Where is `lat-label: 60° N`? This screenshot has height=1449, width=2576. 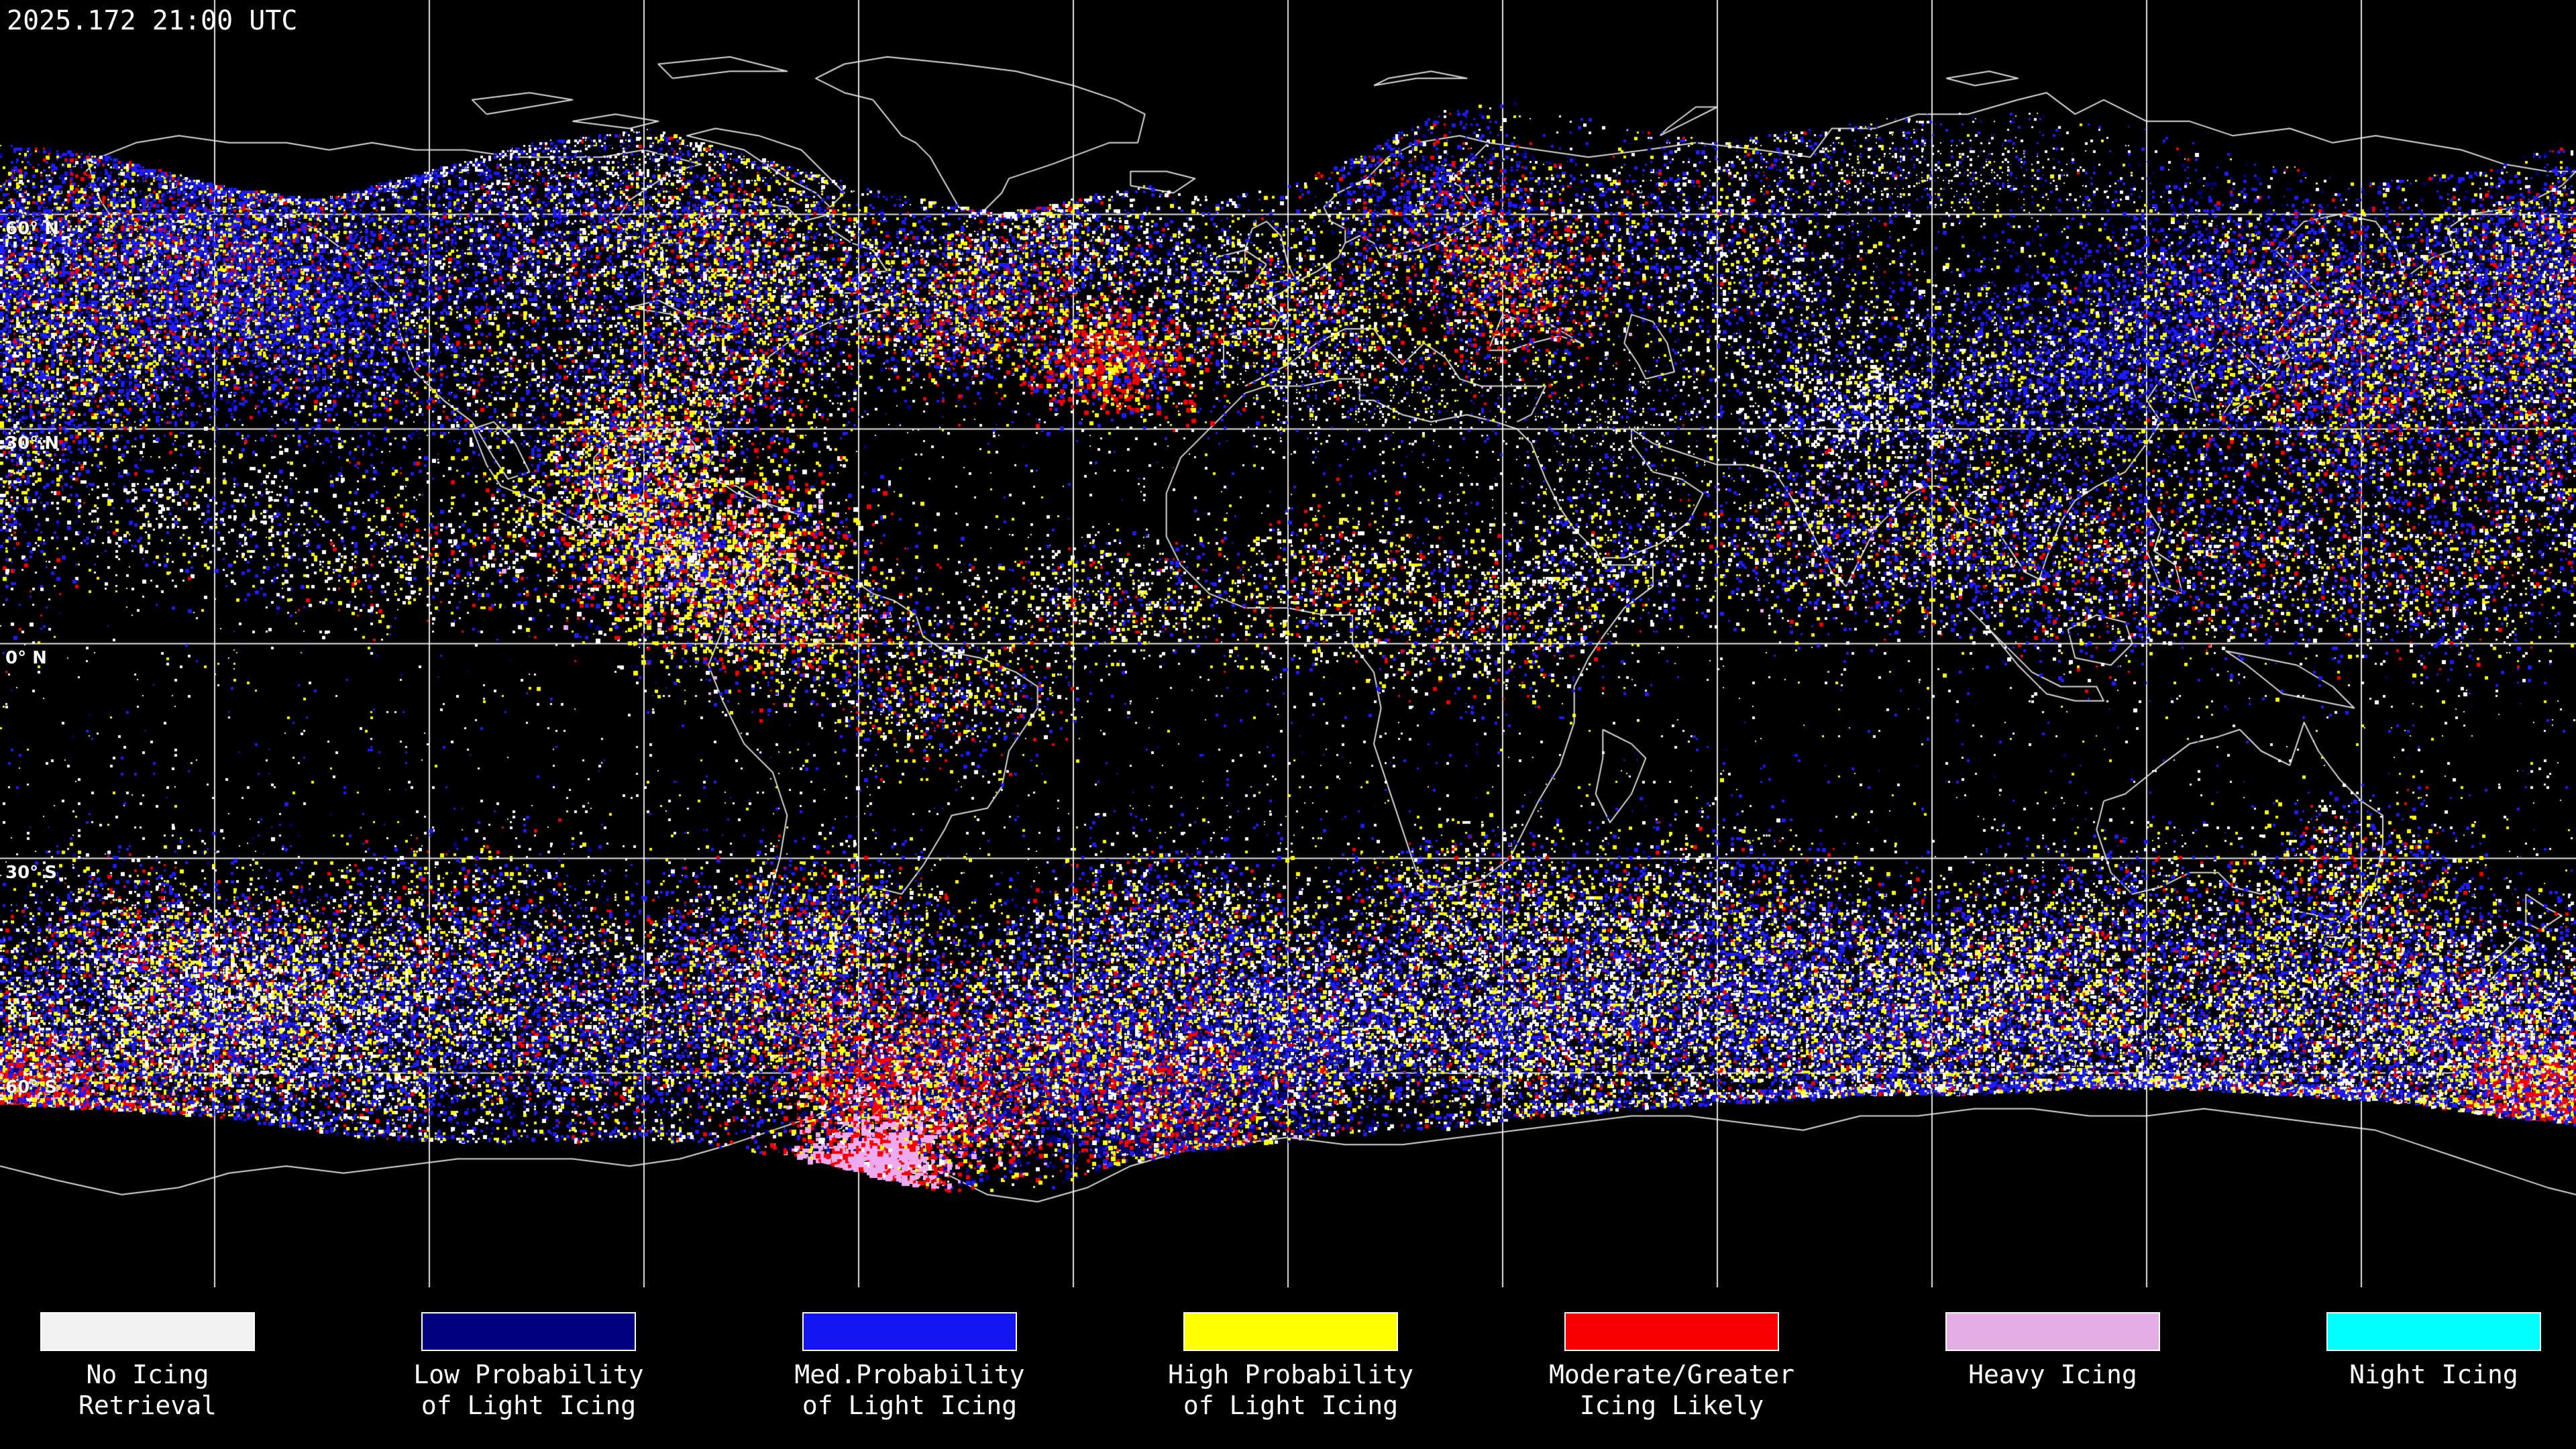 lat-label: 60° N is located at coordinates (32, 228).